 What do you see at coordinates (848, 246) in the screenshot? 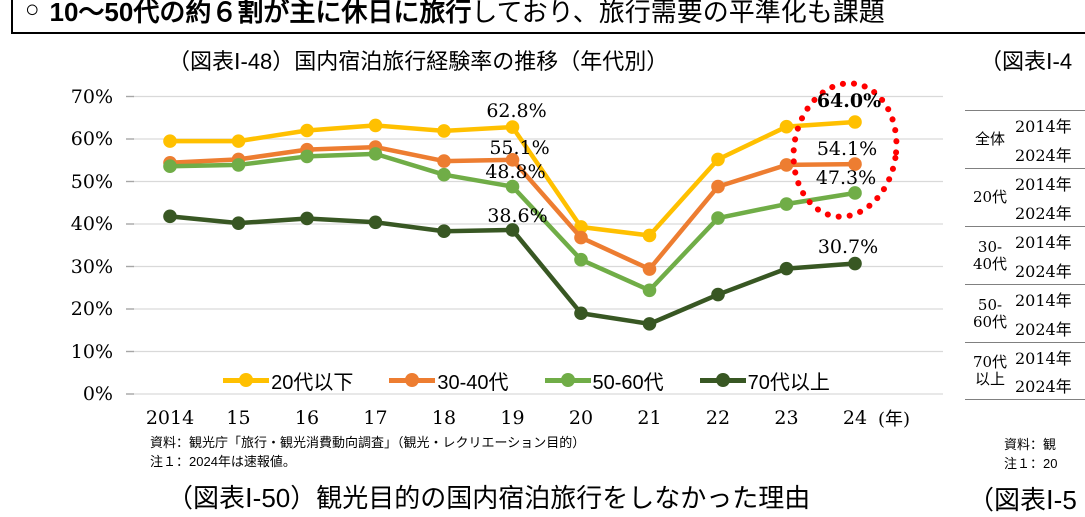
I see `value-label: 30.7%` at bounding box center [848, 246].